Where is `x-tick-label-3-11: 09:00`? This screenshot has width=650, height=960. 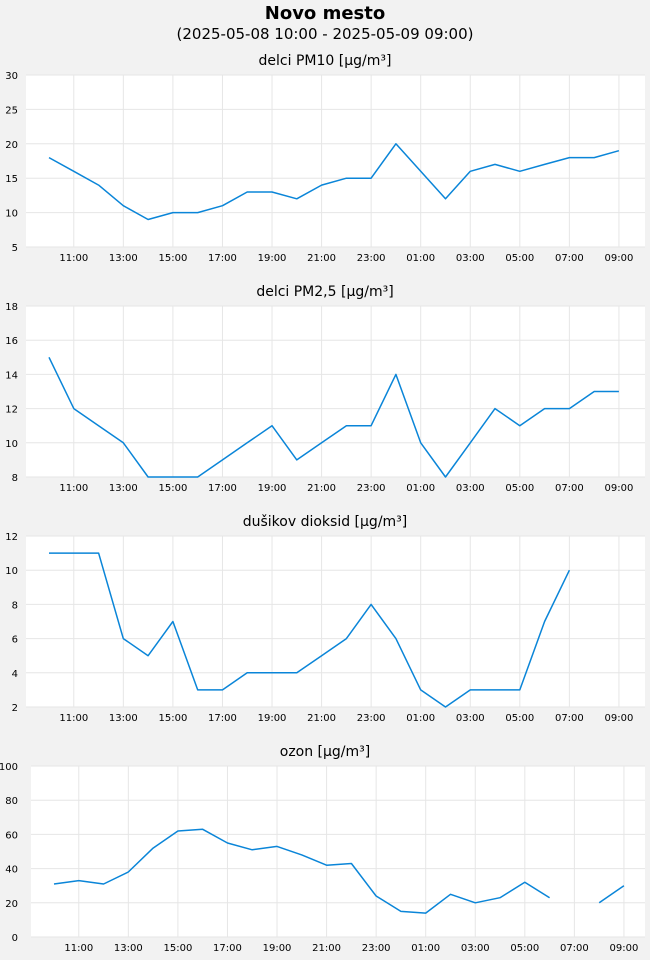
x-tick-label-3-11: 09:00 is located at coordinates (624, 948).